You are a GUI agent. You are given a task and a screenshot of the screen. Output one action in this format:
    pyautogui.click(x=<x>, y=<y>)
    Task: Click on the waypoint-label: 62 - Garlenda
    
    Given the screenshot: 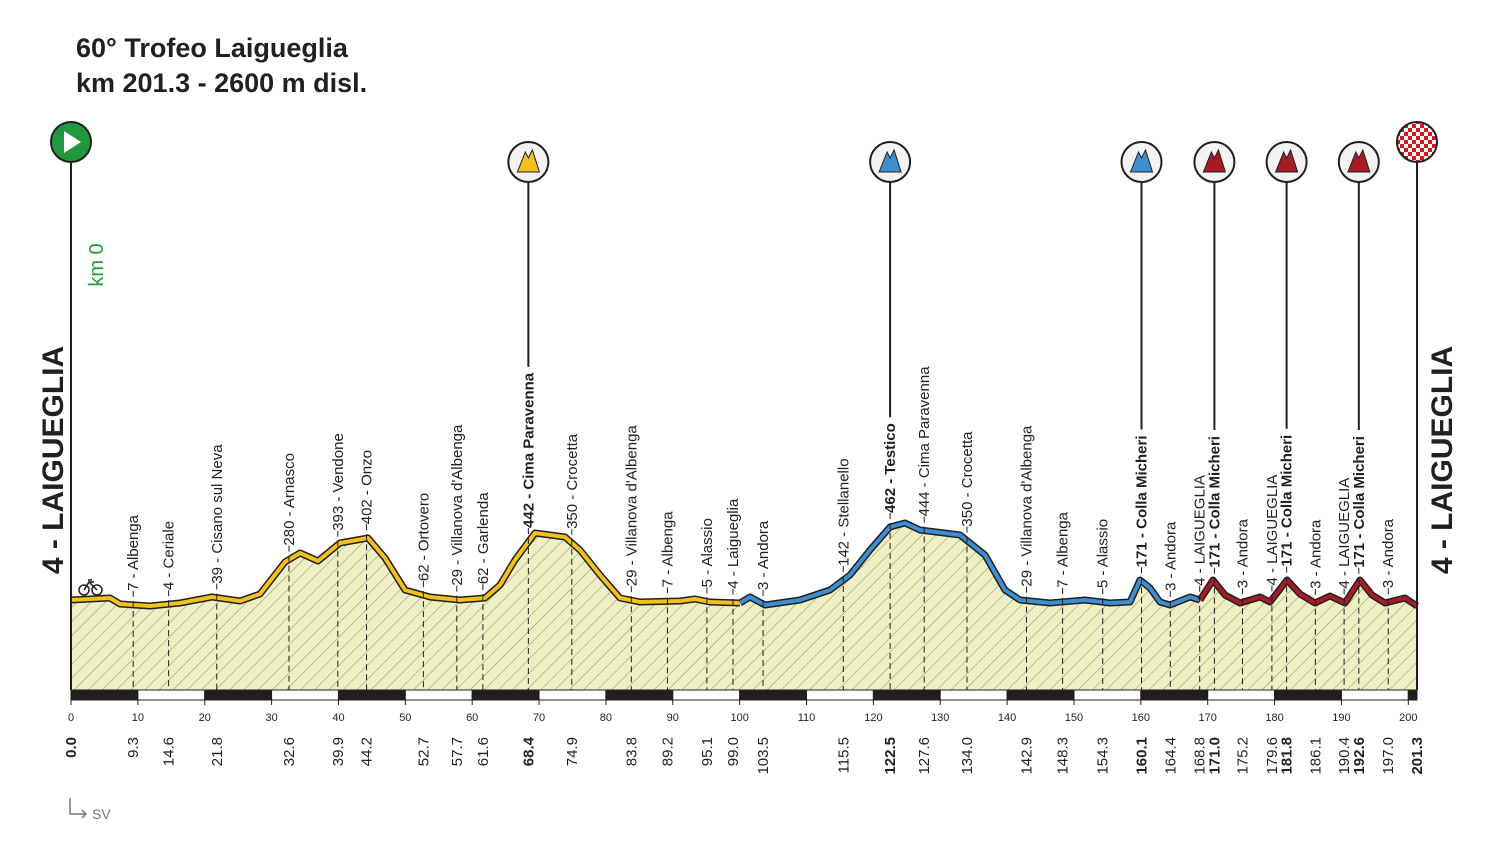 What is the action you would take?
    pyautogui.click(x=483, y=538)
    